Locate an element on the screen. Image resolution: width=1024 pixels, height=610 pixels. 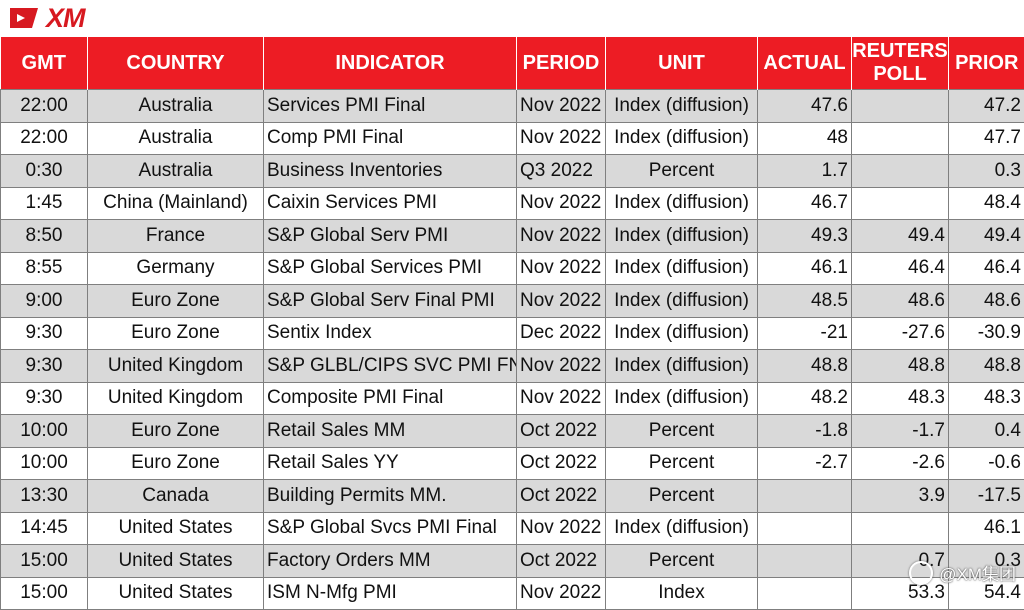
cell-period: Dec 2022 is located at coordinates (561, 333).